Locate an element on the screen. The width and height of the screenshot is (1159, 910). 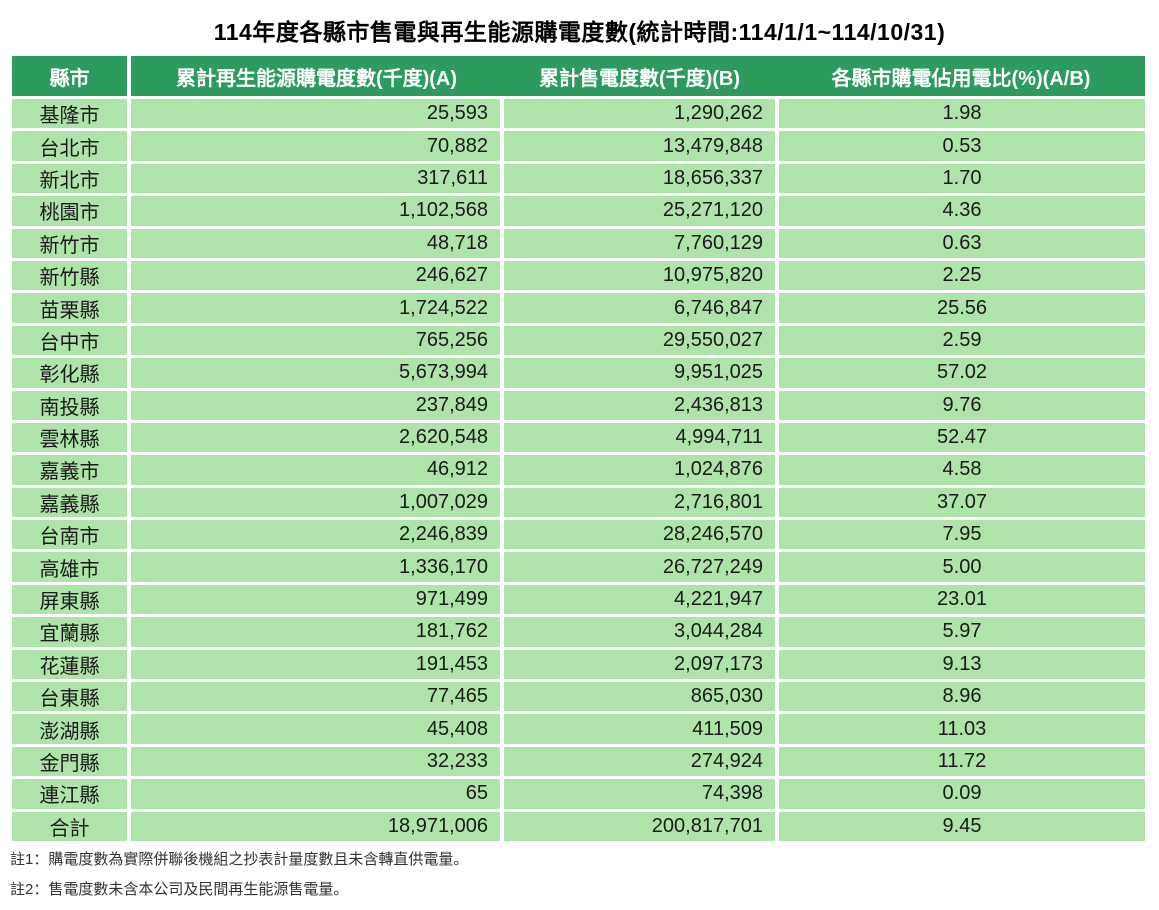
county-cell: 雲林縣 is located at coordinates (69, 437).